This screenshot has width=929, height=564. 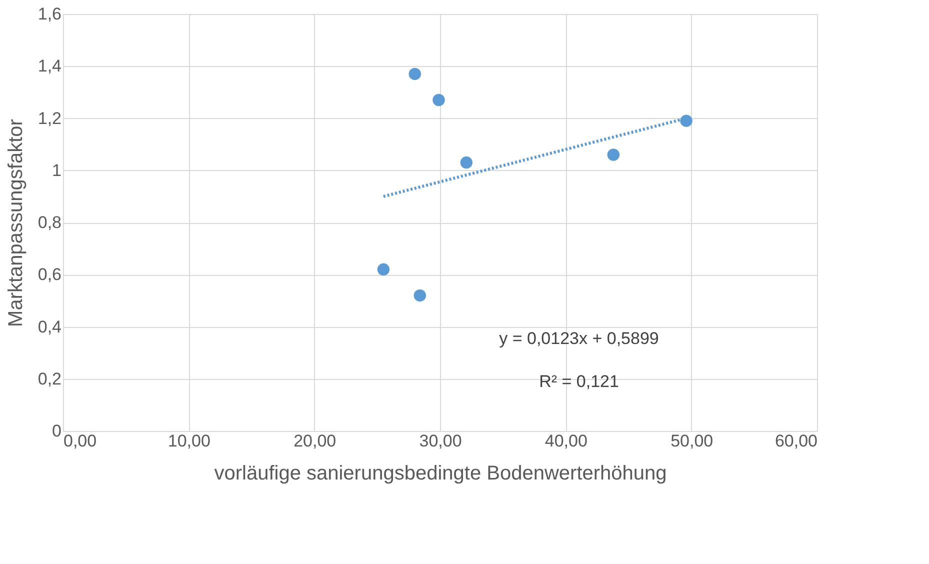 I want to click on y-tick-label: 1,2, so click(x=50, y=118).